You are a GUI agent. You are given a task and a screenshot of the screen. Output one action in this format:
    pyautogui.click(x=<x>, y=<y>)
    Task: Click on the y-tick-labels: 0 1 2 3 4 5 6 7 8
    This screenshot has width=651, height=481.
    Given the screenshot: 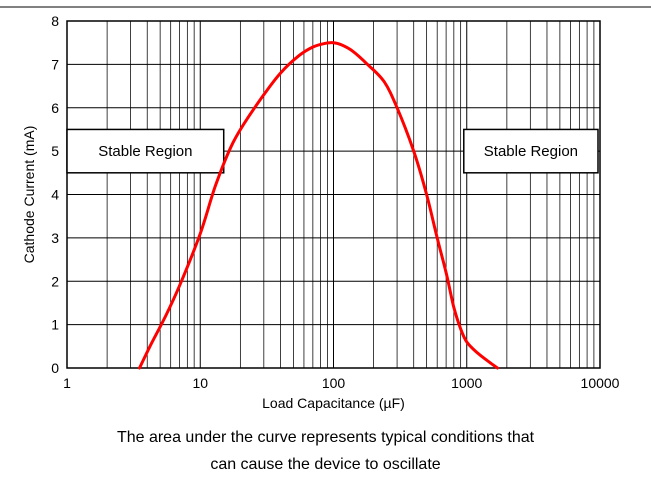 What is the action you would take?
    pyautogui.click(x=55, y=194)
    